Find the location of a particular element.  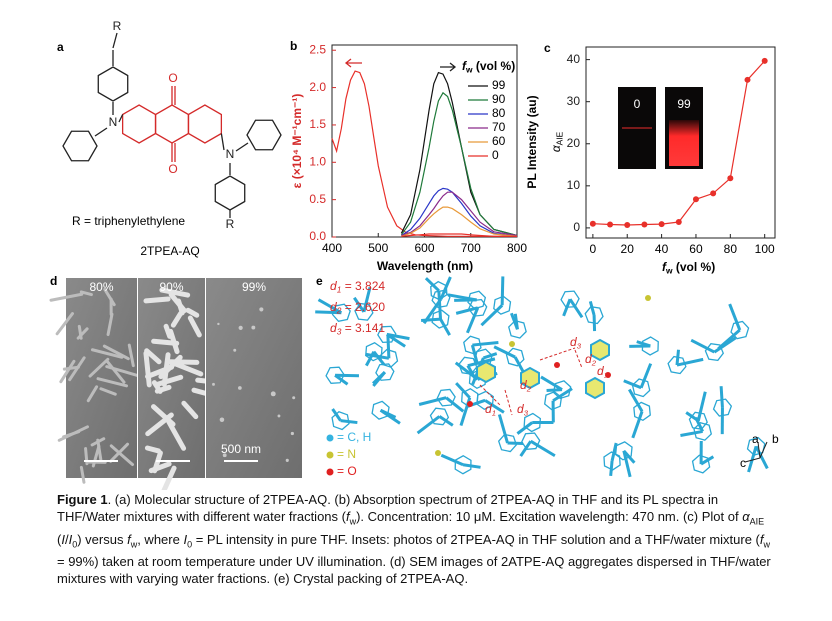

caption-run: f is located at coordinates (129, 539).